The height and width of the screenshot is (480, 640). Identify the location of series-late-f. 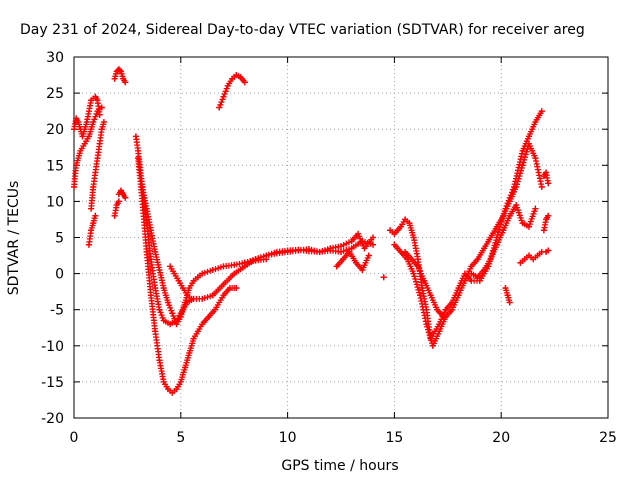
(531, 257).